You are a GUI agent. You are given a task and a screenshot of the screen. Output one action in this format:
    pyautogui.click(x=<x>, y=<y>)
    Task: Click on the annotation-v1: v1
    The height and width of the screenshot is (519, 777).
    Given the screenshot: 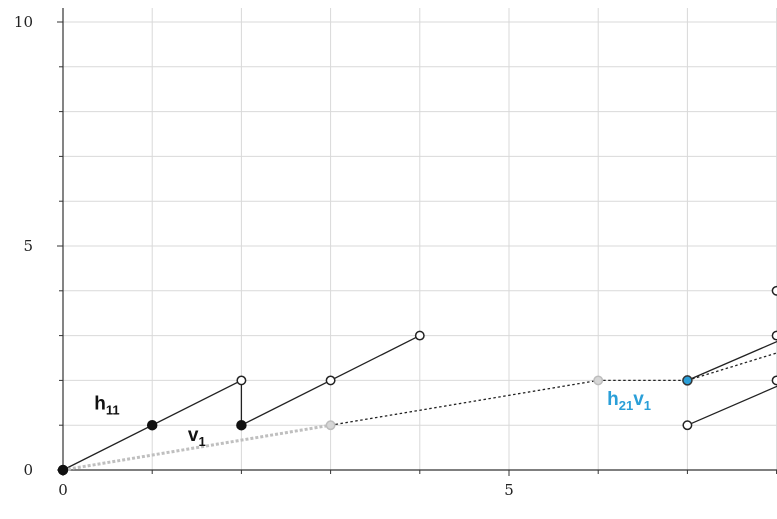 What is the action you would take?
    pyautogui.click(x=197, y=437)
    